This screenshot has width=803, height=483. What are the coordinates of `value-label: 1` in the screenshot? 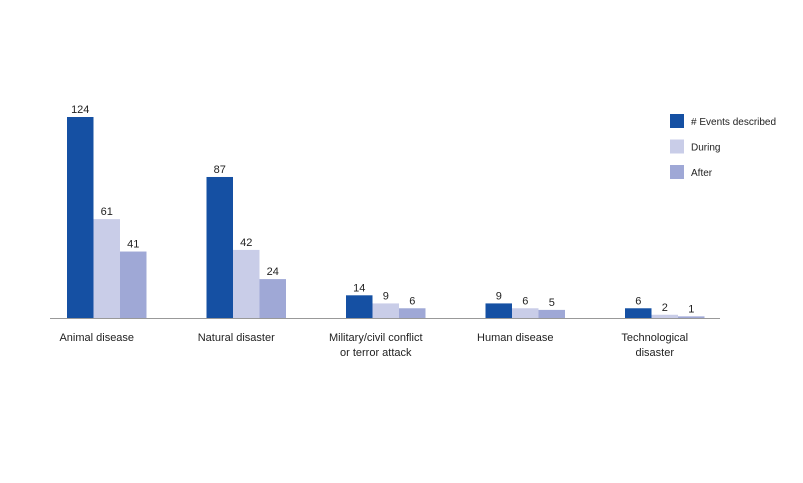 It's located at (691, 309).